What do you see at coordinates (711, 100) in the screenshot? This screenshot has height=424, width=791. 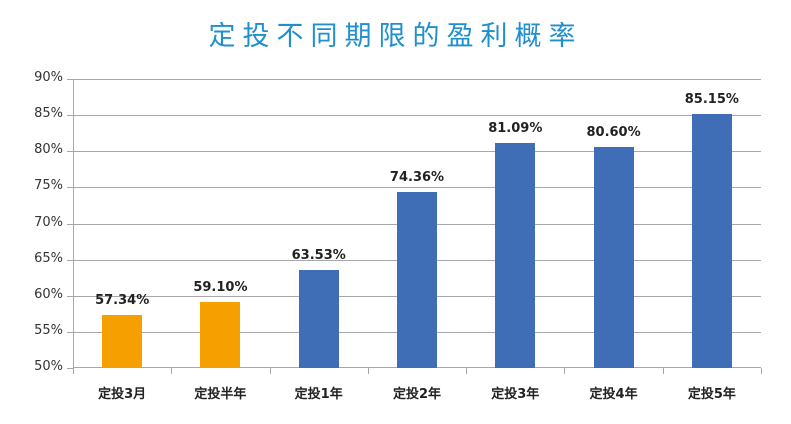 I see `data-label: 85.15%` at bounding box center [711, 100].